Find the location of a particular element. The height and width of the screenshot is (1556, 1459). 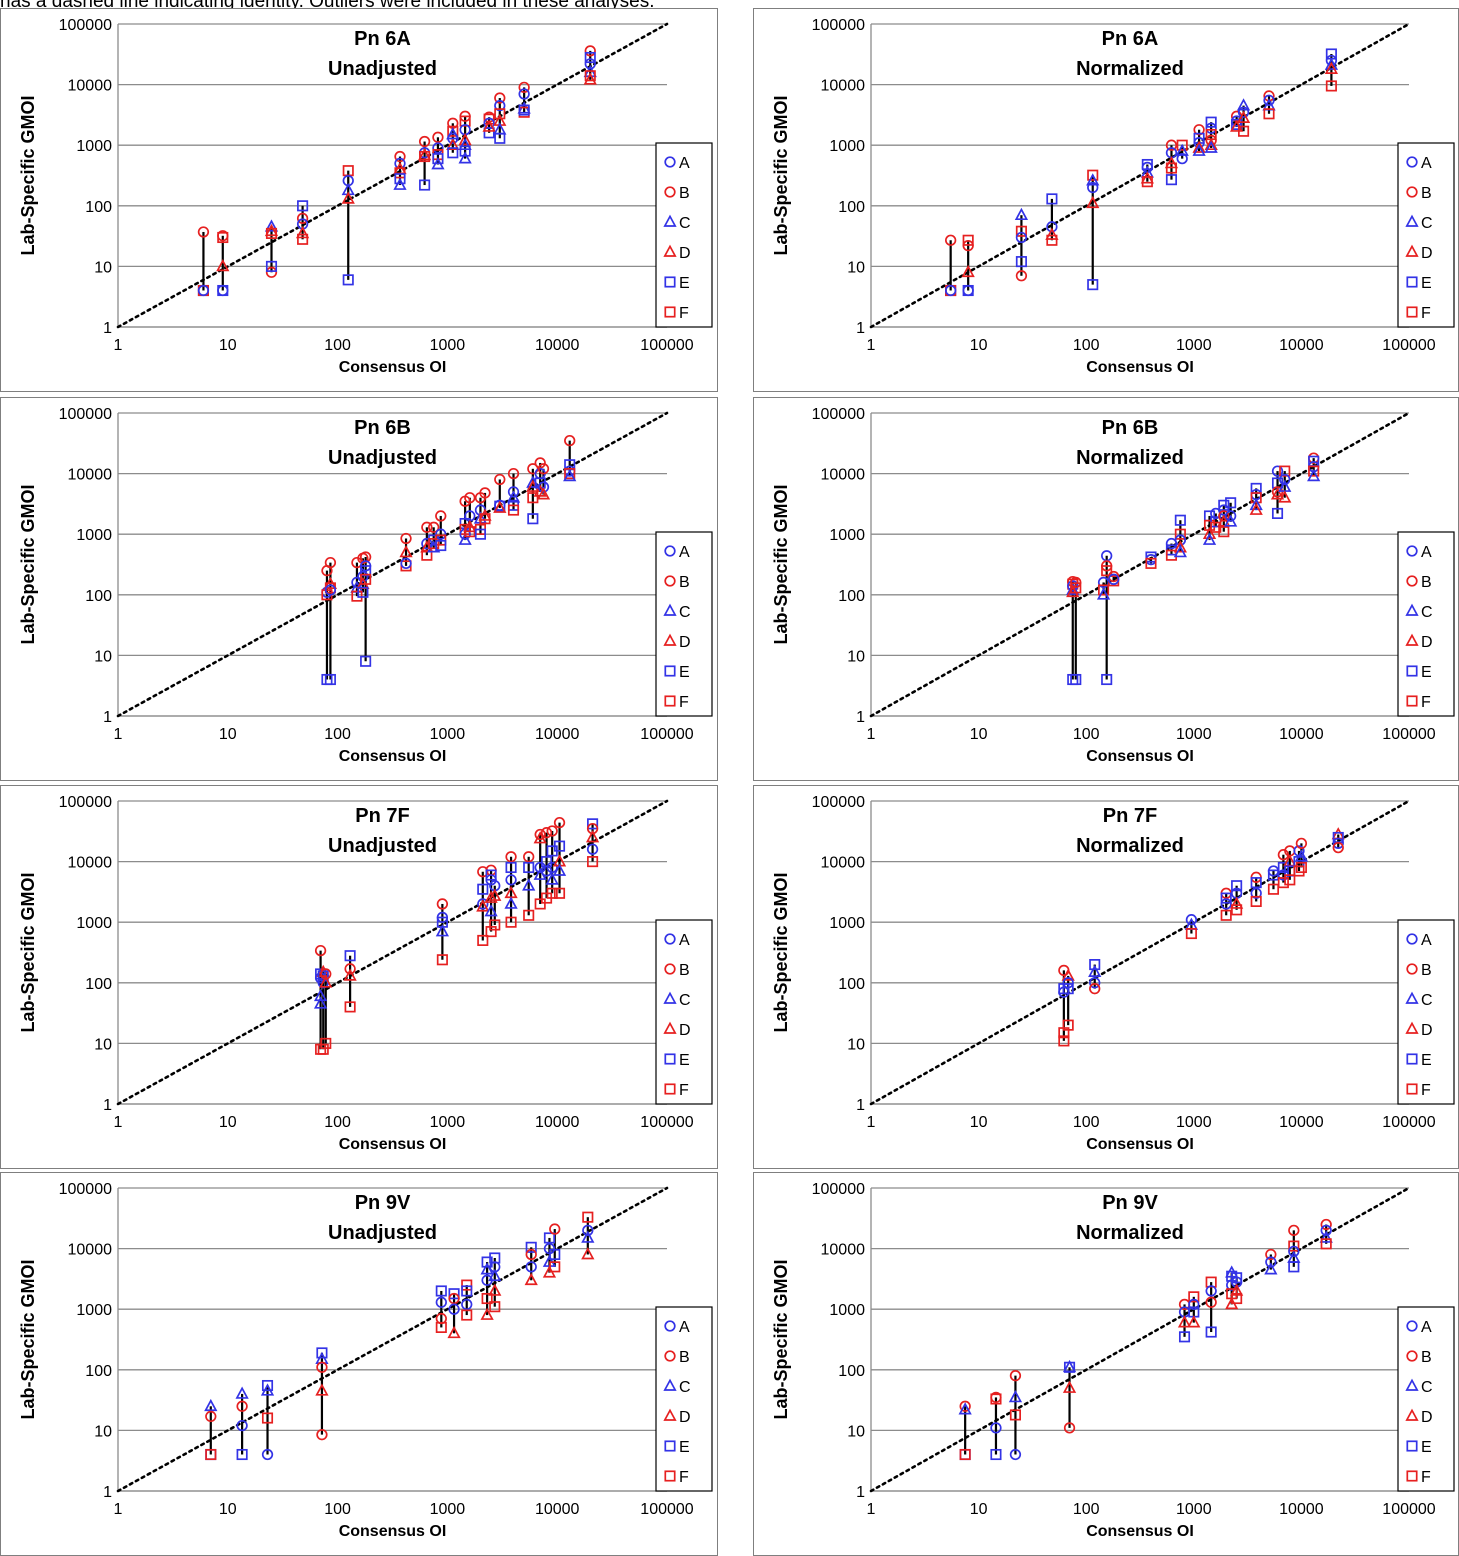

legend-marker-c is located at coordinates (1412, 997).